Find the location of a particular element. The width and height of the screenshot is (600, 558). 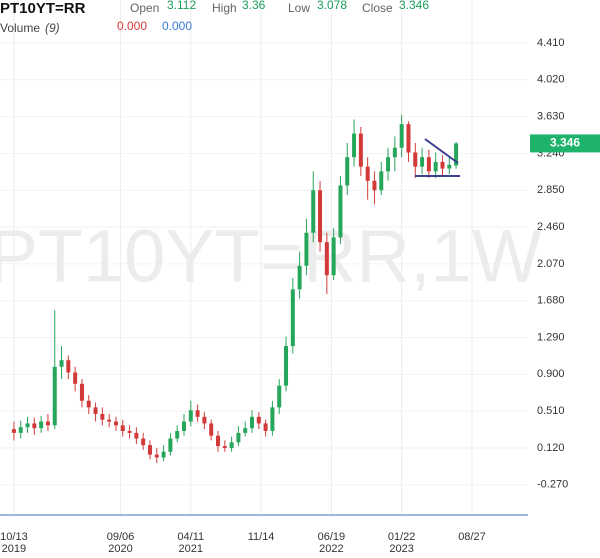

last-price-tag is located at coordinates (565, 143).